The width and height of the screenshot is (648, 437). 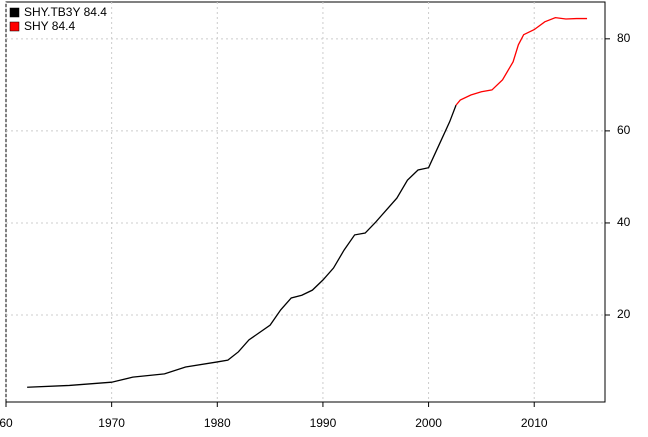 I want to click on y-tick-label: 40, so click(x=624, y=222).